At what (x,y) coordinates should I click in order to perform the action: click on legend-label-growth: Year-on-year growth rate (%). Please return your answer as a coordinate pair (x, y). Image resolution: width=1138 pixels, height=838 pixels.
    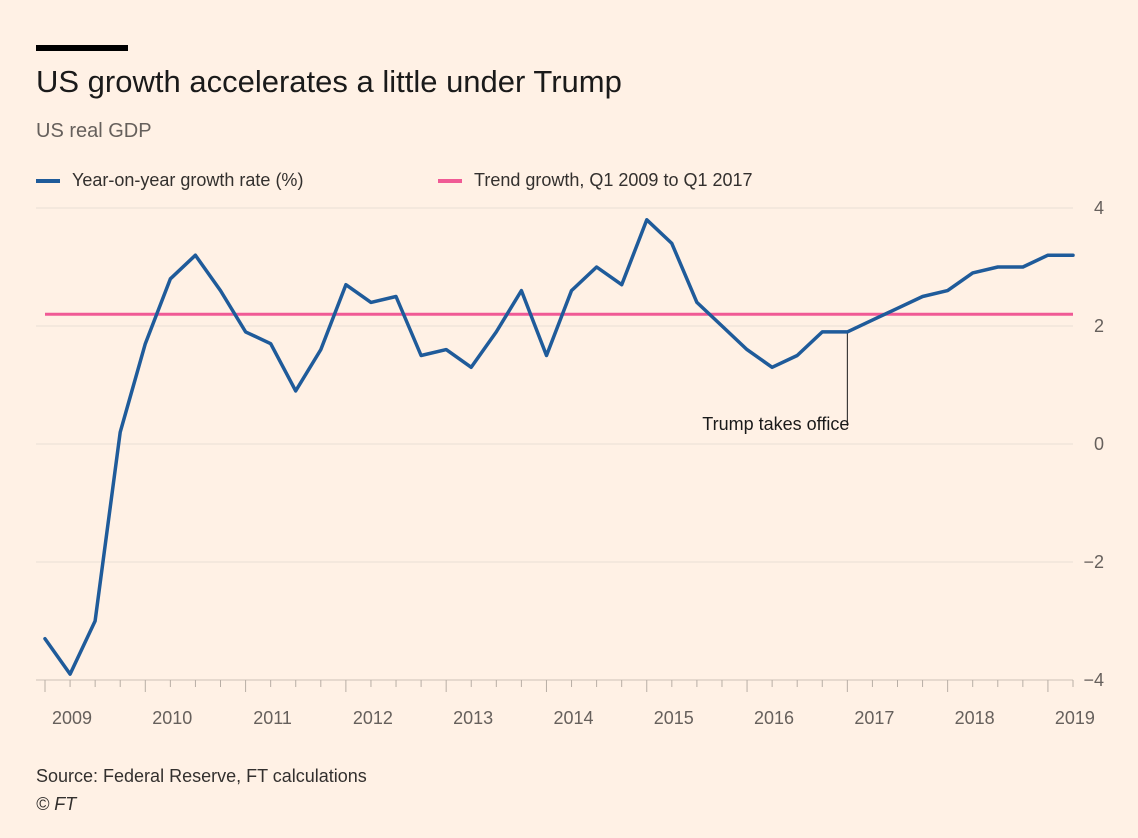
    Looking at the image, I should click on (188, 180).